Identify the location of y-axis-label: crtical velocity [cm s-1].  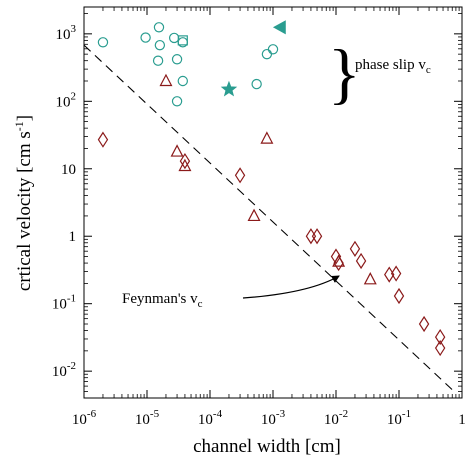
(23, 203).